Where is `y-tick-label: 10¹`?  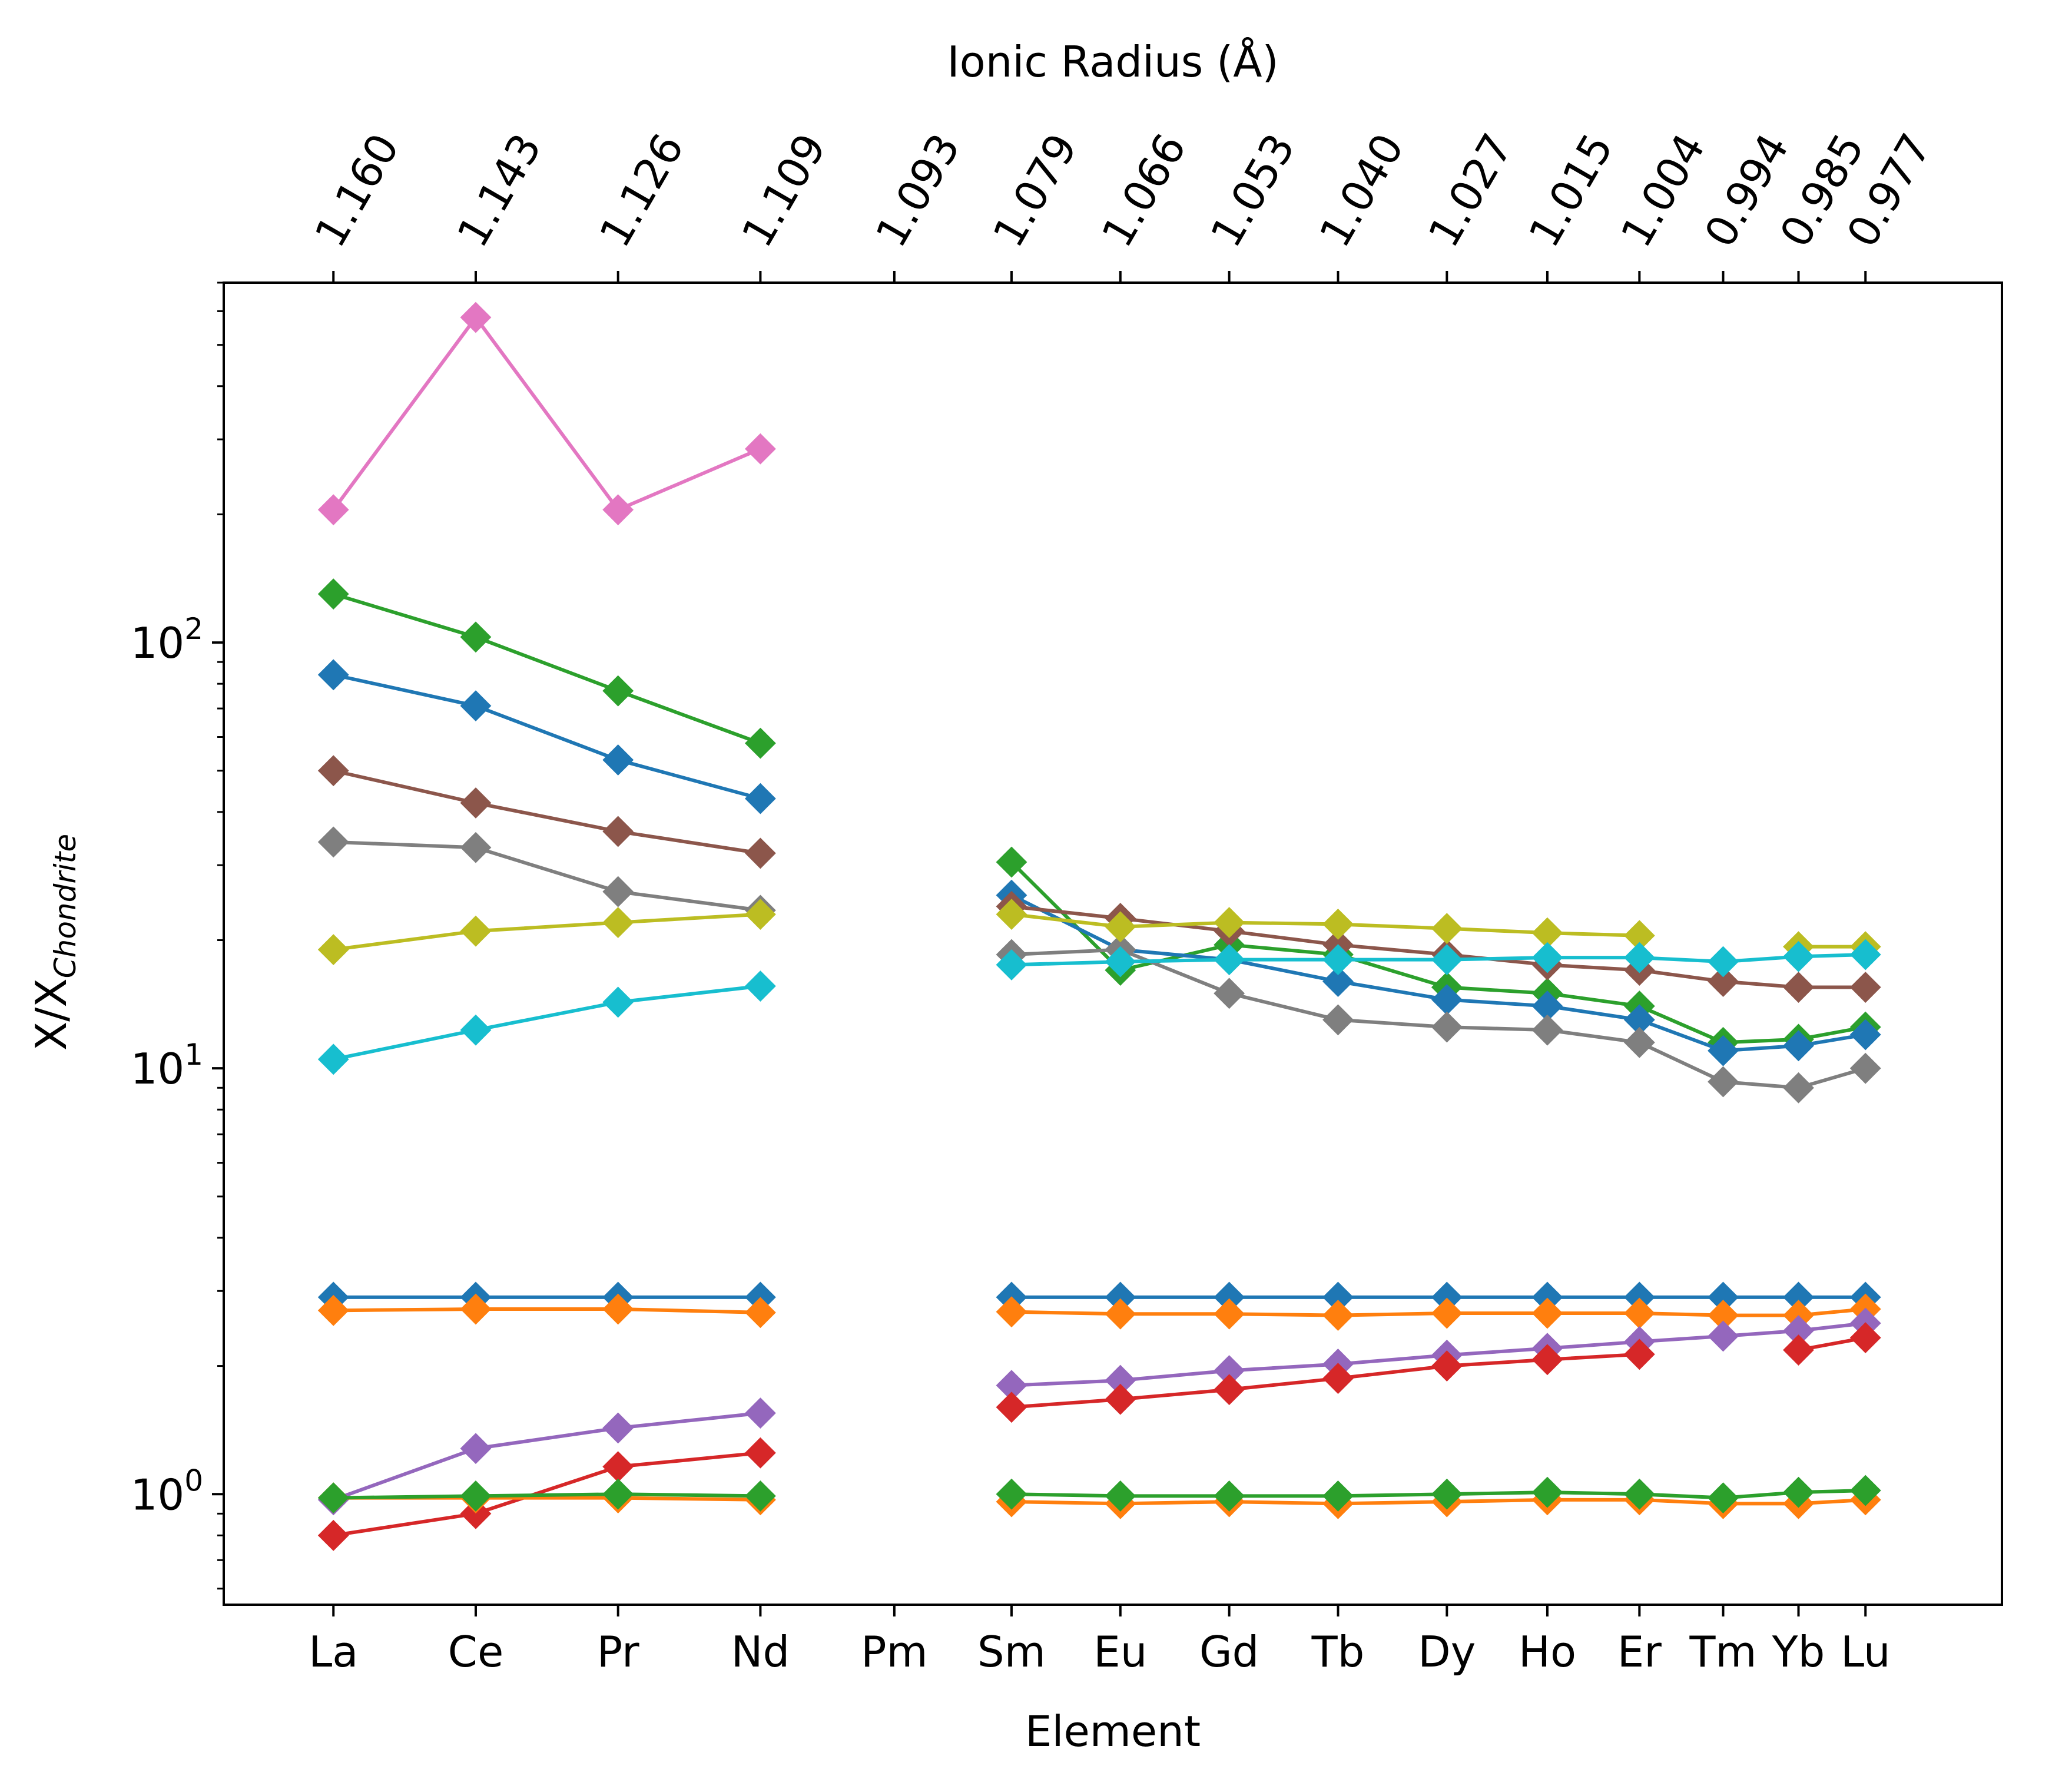 y-tick-label: 10¹ is located at coordinates (167, 1066).